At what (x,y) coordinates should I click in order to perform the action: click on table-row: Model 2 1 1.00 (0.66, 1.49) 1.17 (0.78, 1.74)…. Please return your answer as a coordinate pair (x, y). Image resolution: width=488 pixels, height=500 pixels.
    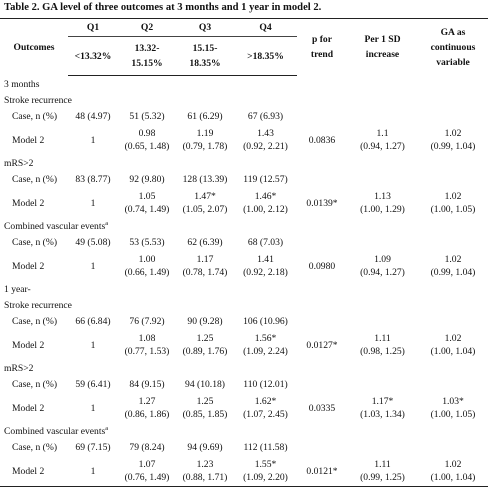
    Looking at the image, I should click on (244, 266).